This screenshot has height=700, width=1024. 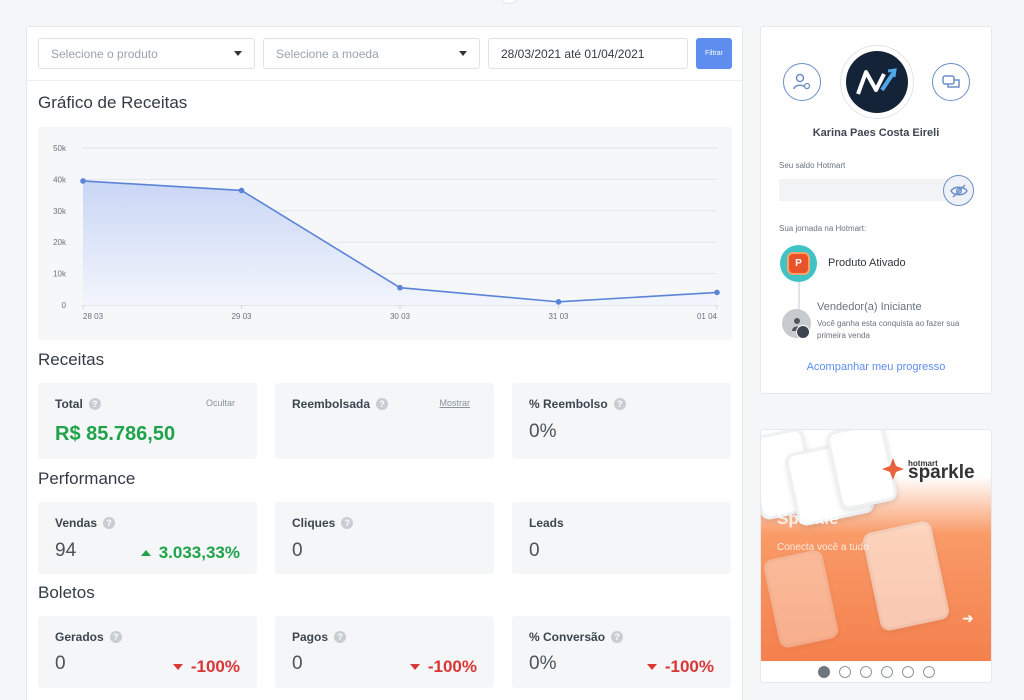 I want to click on account-settings-button, so click(x=802, y=82).